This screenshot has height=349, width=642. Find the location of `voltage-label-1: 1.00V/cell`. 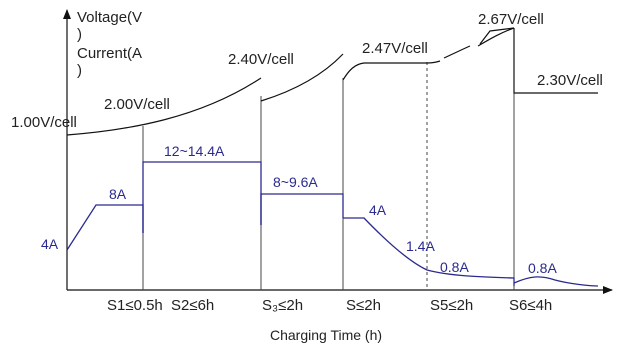

voltage-label-1: 1.00V/cell is located at coordinates (44, 122).